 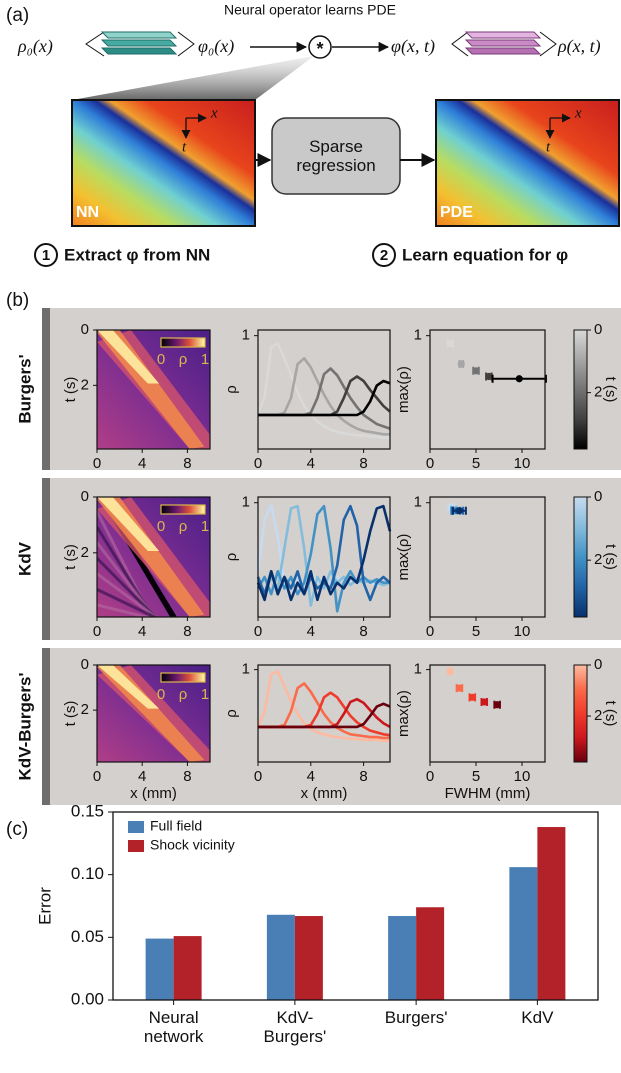 What do you see at coordinates (46, 389) in the screenshot?
I see `row-marker` at bounding box center [46, 389].